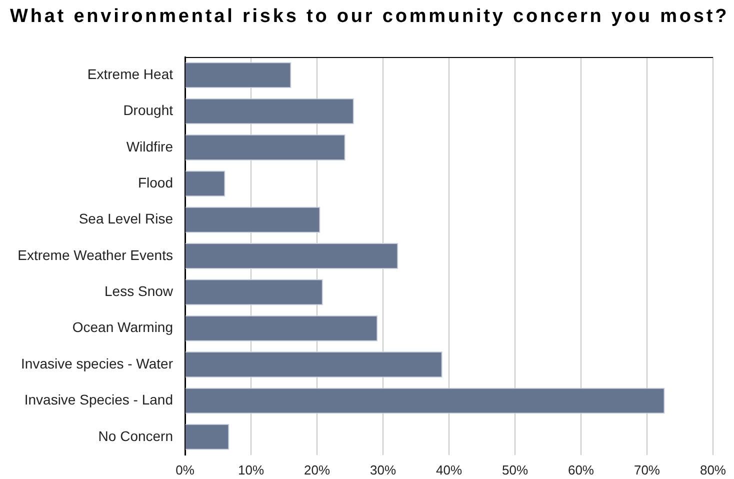 The height and width of the screenshot is (479, 734). Describe the element at coordinates (97, 363) in the screenshot. I see `y-tick-label: Invasive species - Water` at that location.